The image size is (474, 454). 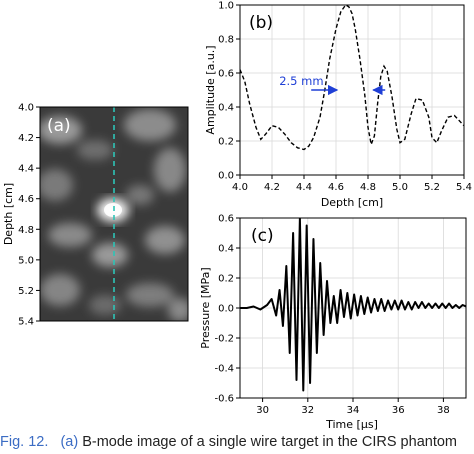 What do you see at coordinates (226, 219) in the screenshot?
I see `c-y-tick-label: 0.6` at bounding box center [226, 219].